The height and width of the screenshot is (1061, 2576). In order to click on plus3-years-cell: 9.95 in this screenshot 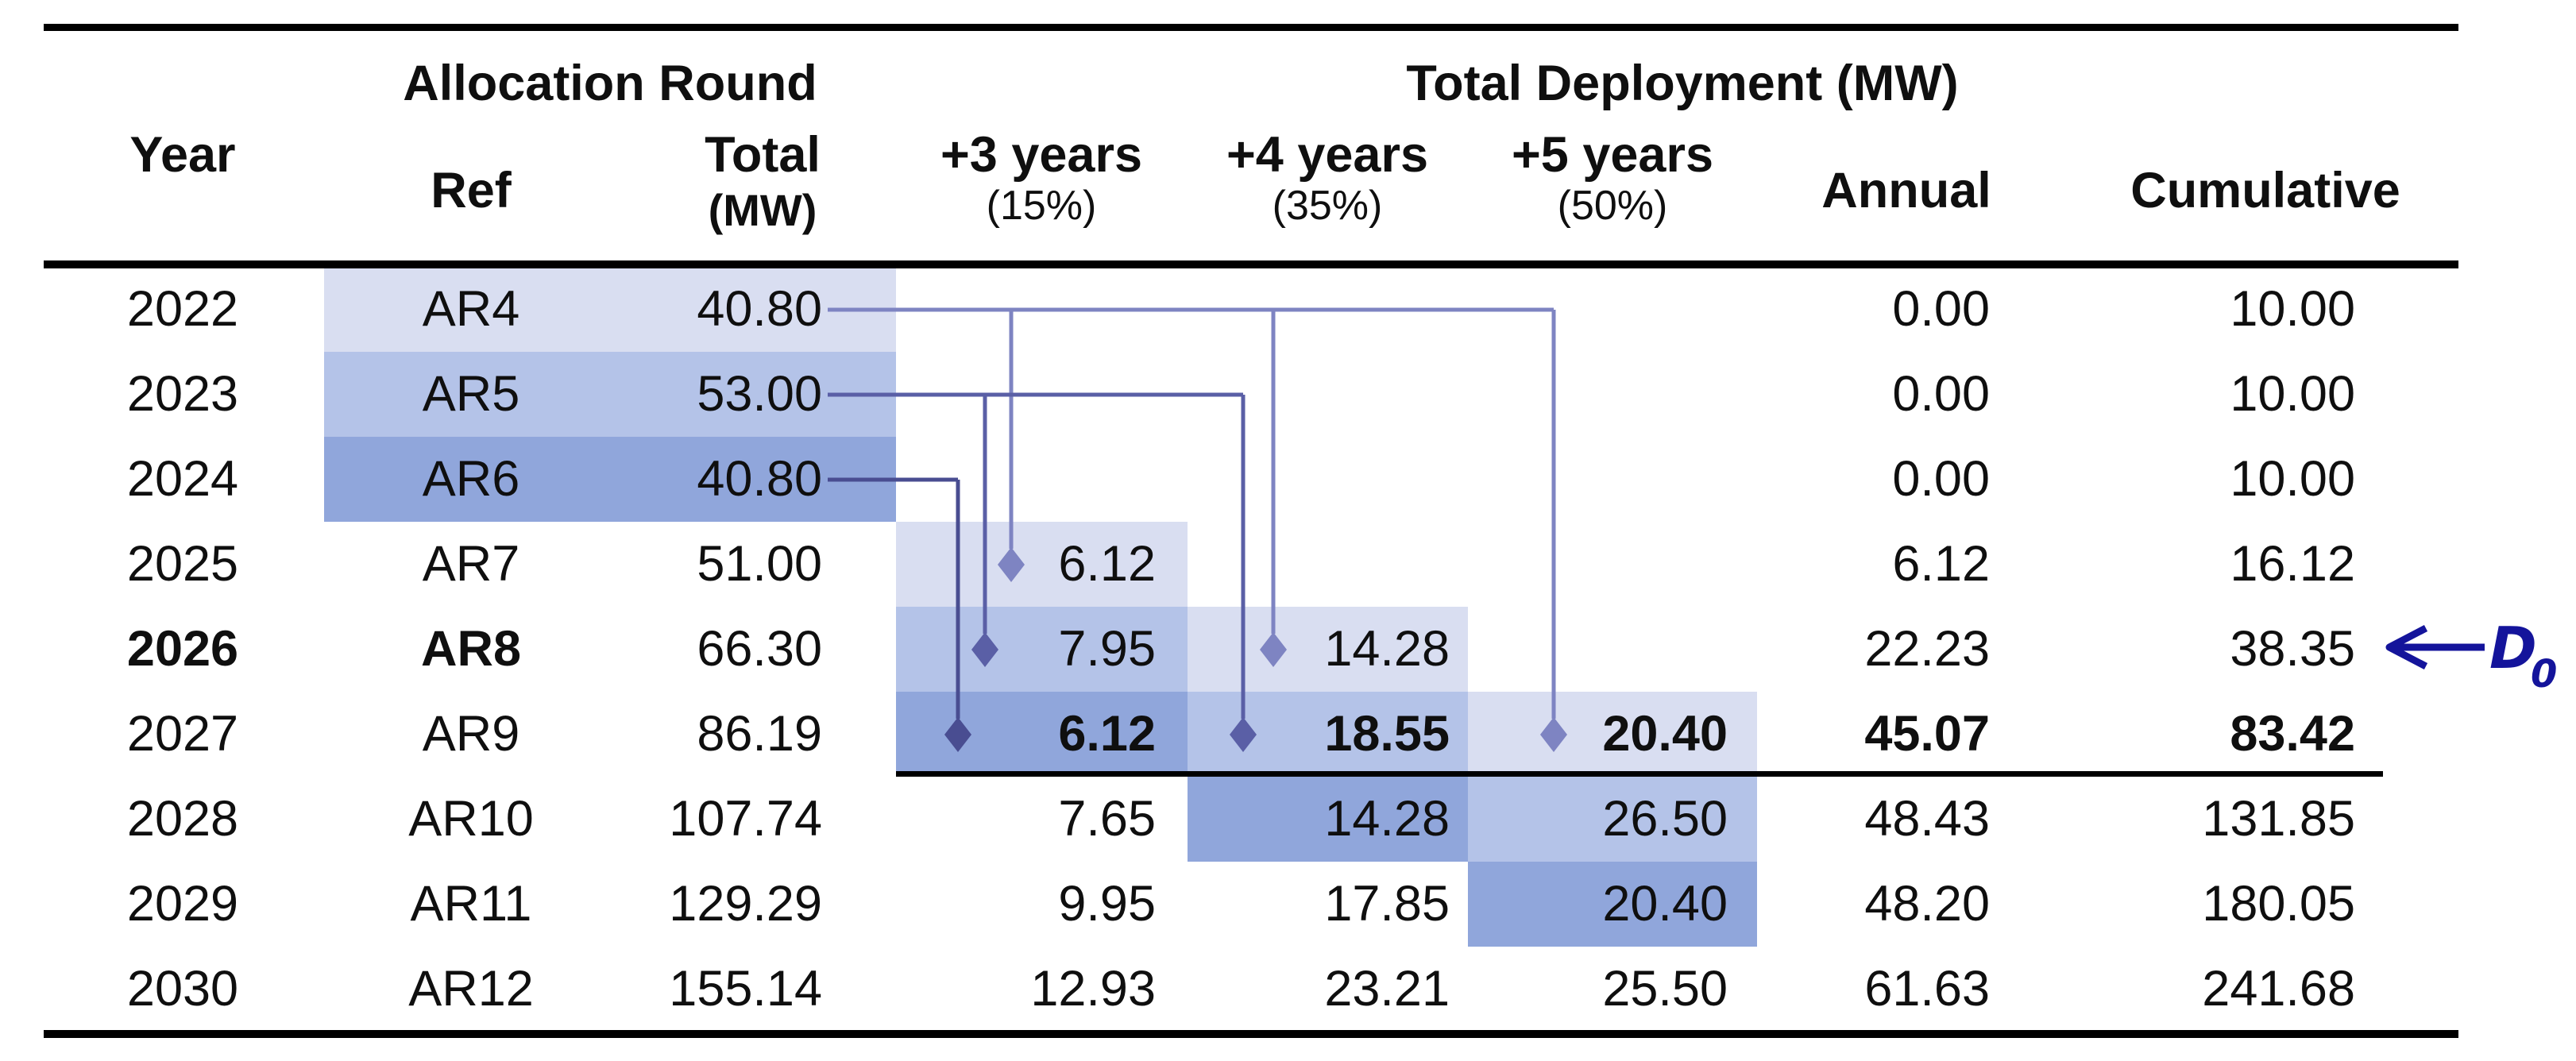, I will do `click(1107, 904)`.